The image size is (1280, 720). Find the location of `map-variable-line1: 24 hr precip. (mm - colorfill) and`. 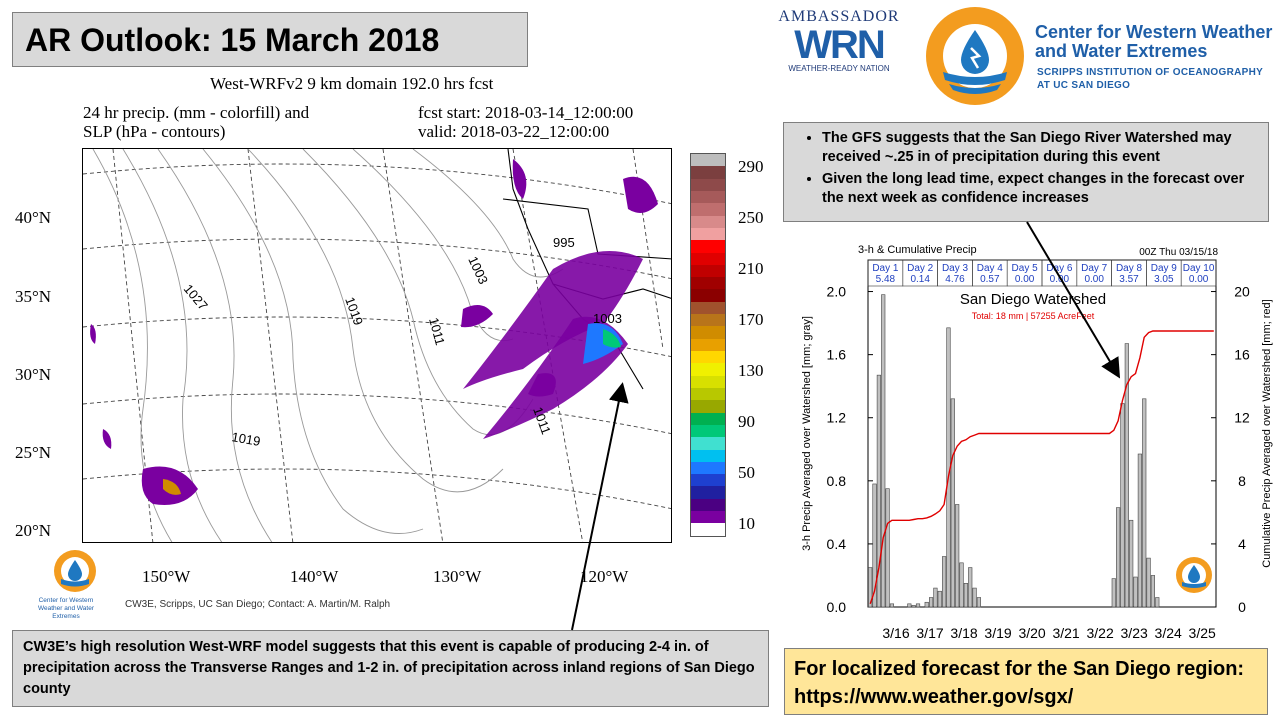

map-variable-line1: 24 hr precip. (mm - colorfill) and is located at coordinates (196, 112).